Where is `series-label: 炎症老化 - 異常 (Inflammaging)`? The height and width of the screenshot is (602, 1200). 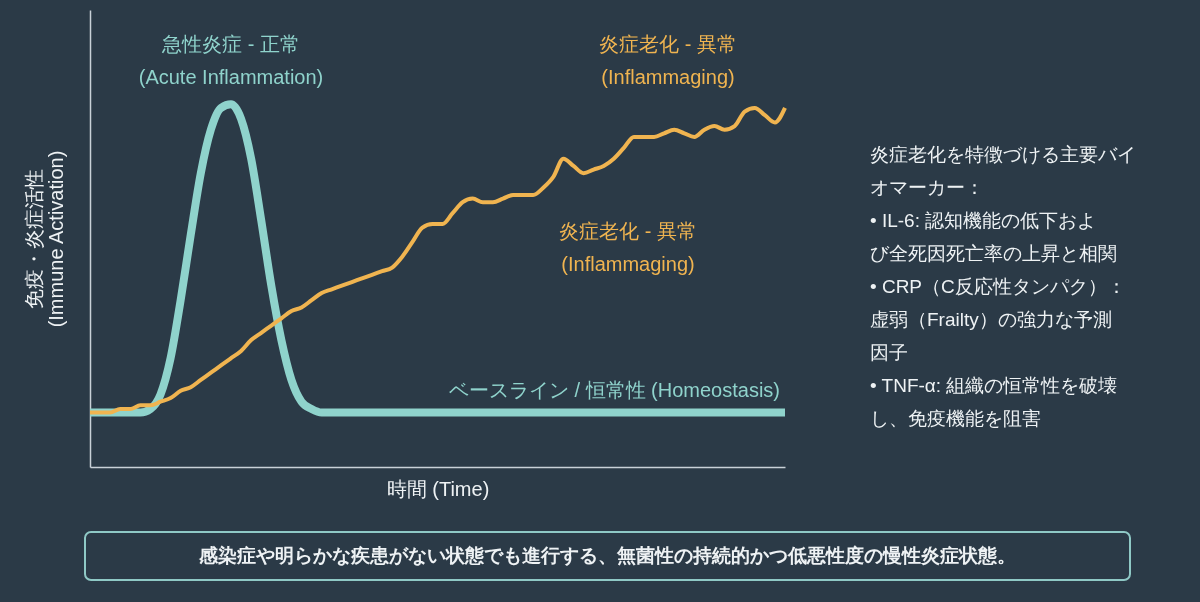
series-label: 炎症老化 - 異常 (Inflammaging) is located at coordinates (668, 60).